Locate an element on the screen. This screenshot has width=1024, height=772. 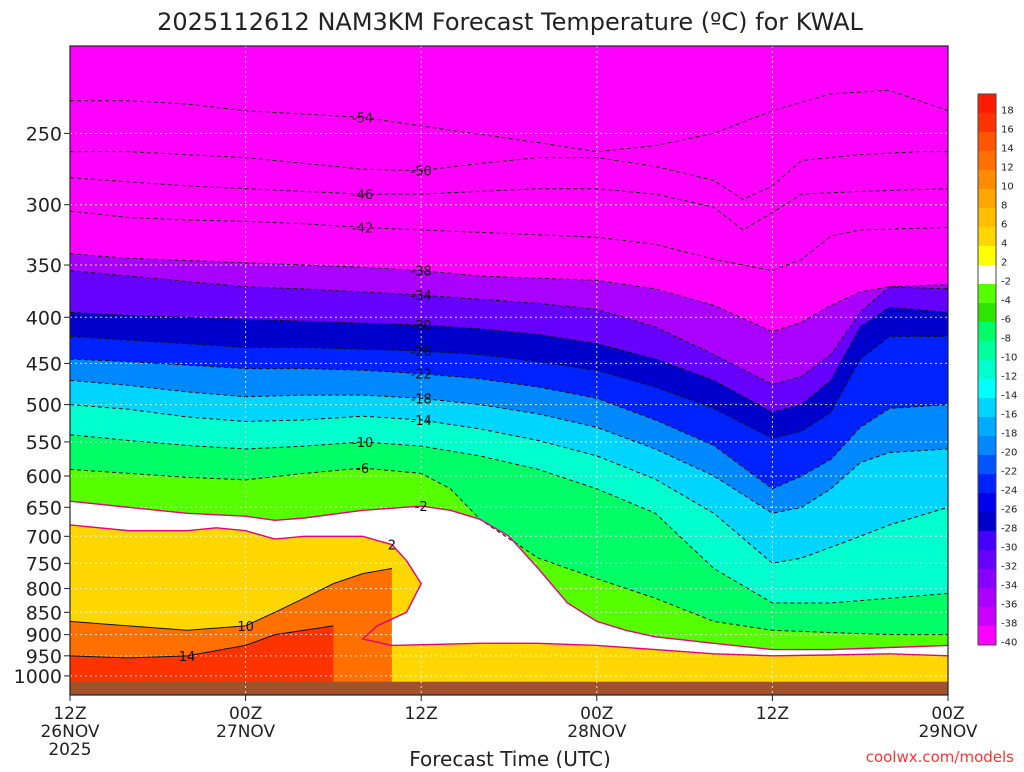
colorbar-label: -28 is located at coordinates (1009, 529).